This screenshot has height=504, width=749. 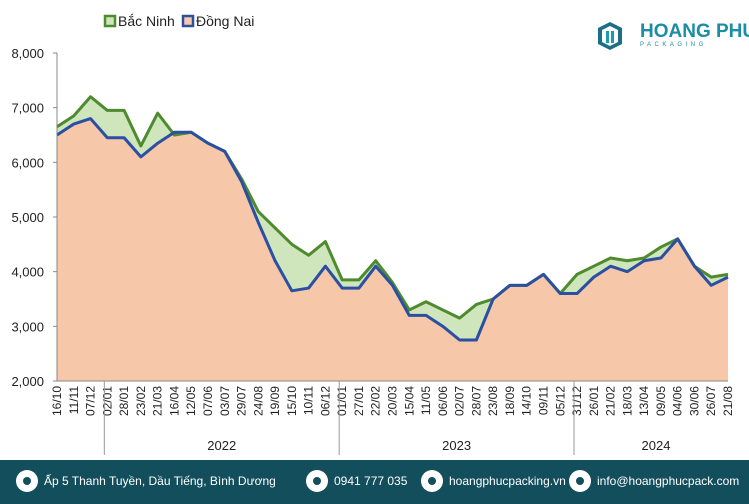 I want to click on logo-name: HOANG PHUC, so click(x=694, y=31).